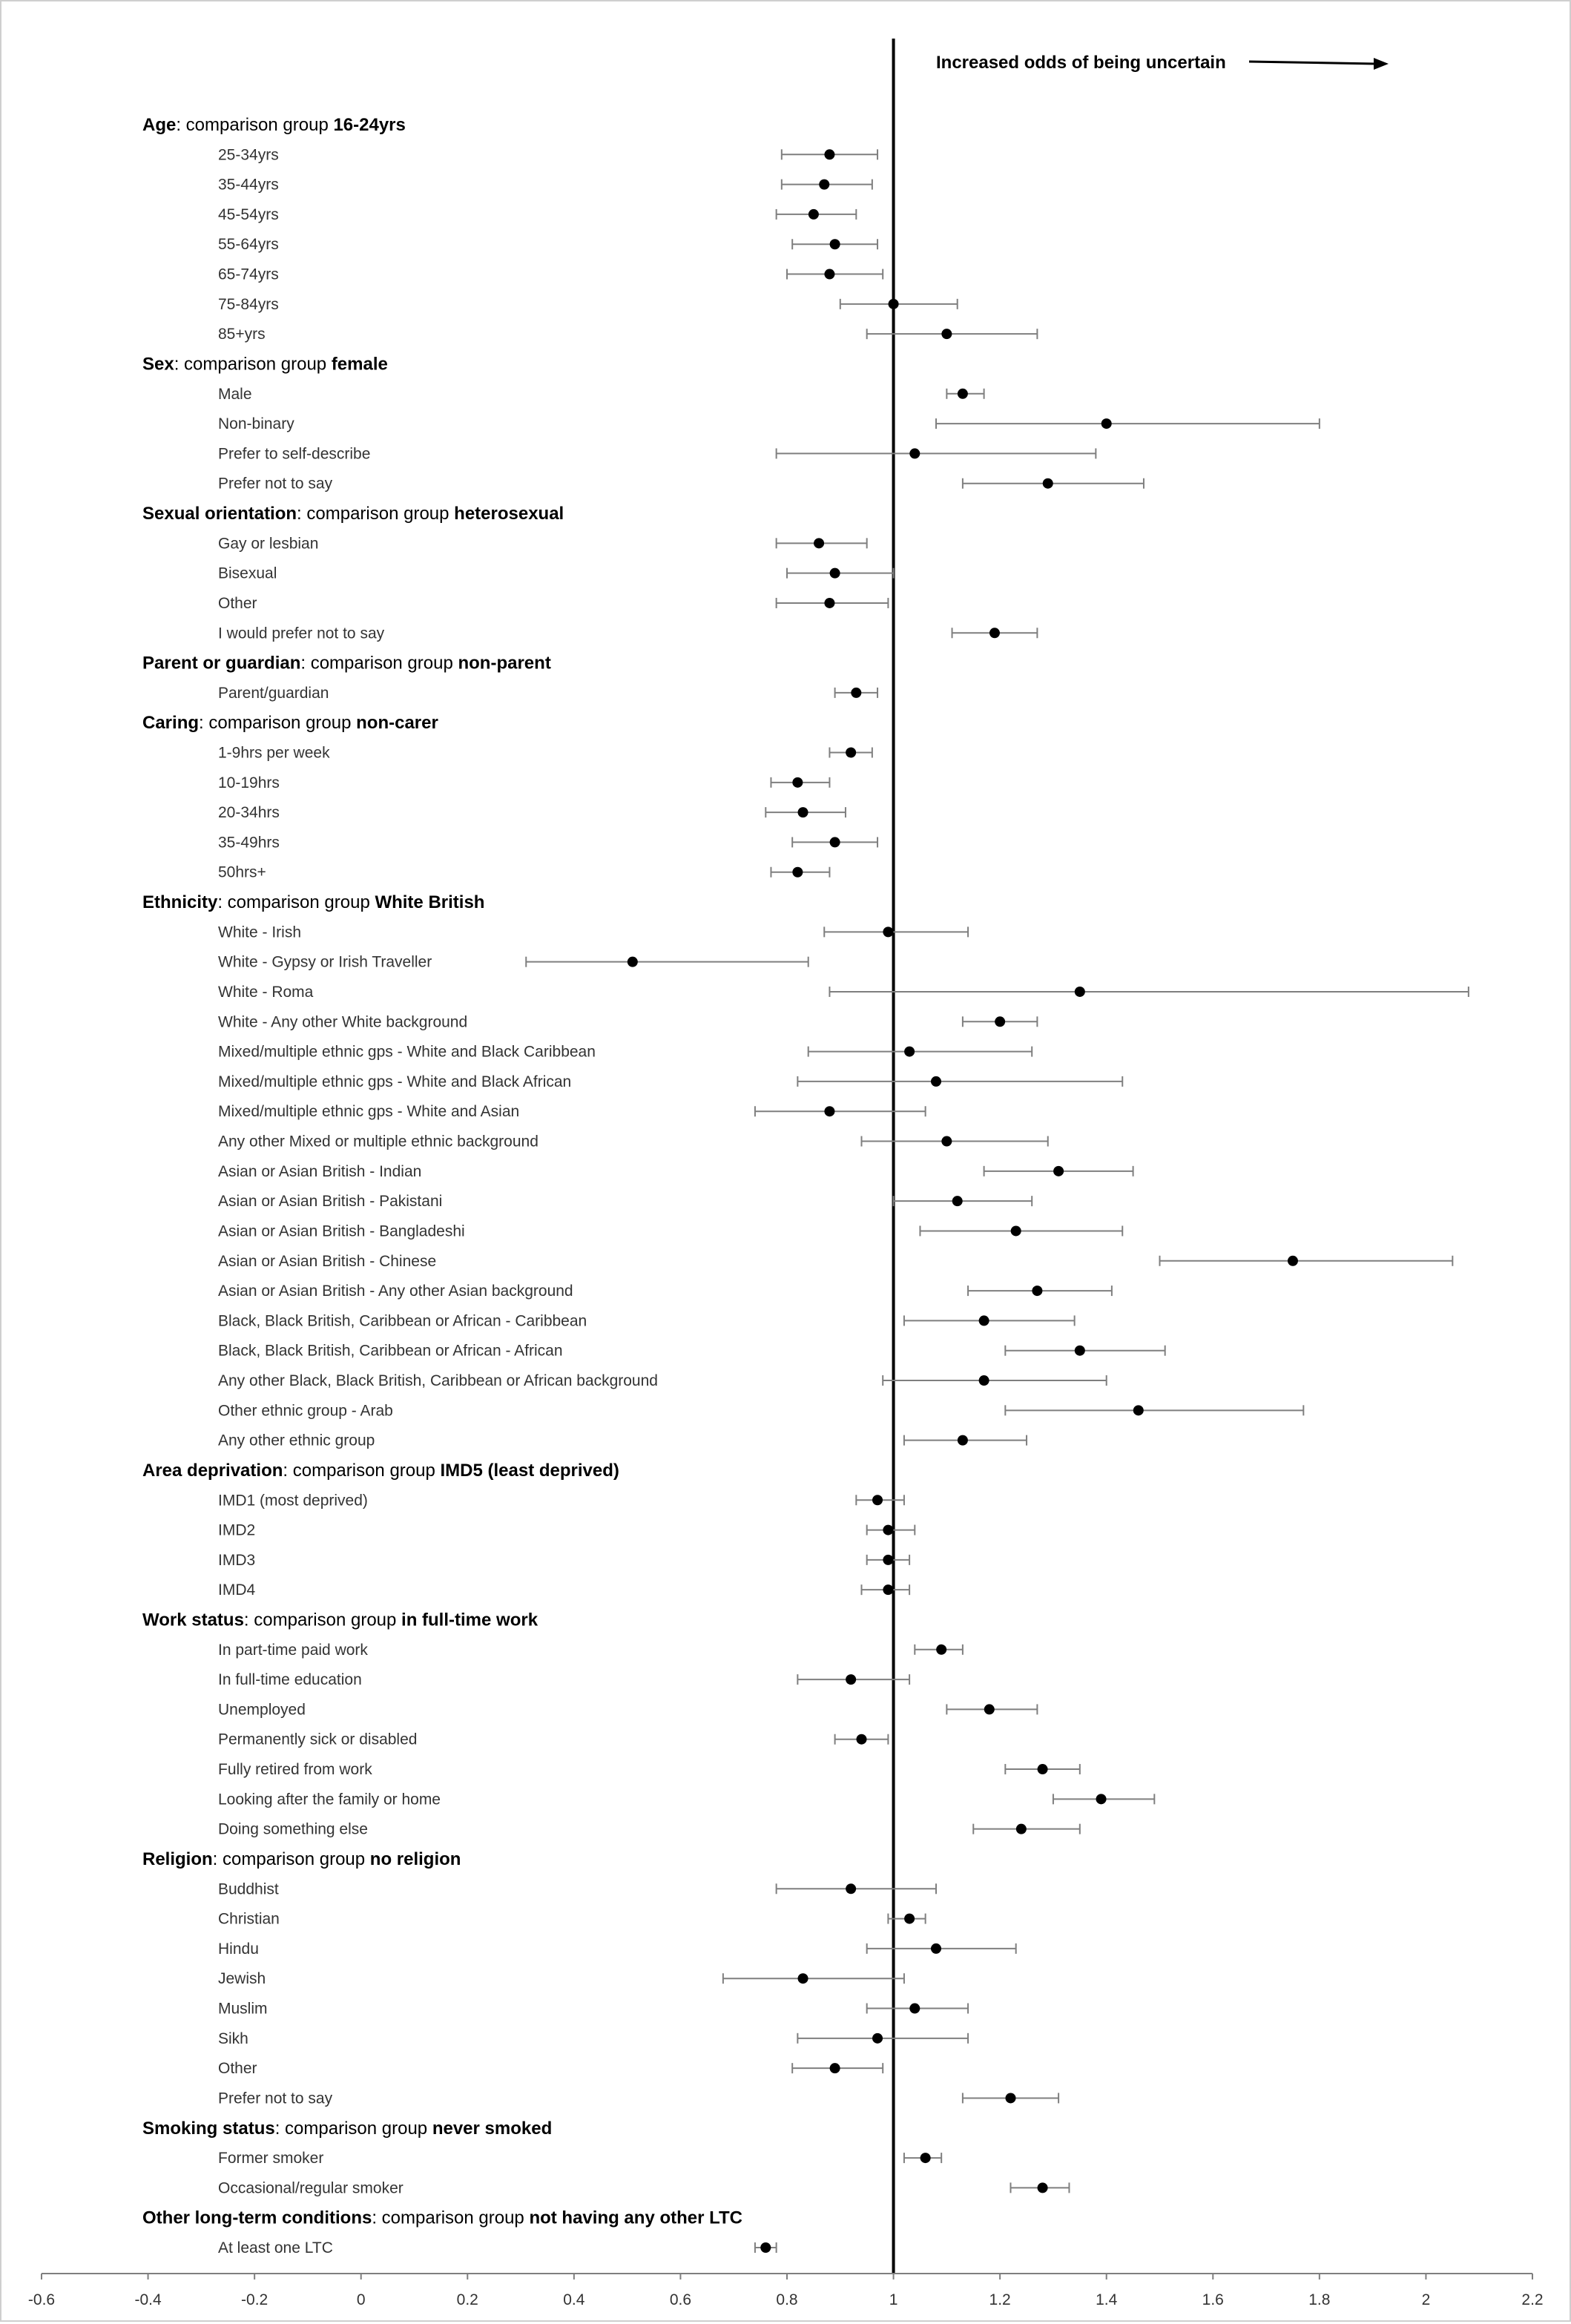 Image resolution: width=1571 pixels, height=2324 pixels. I want to click on row-label: White - Any other White background, so click(342, 1021).